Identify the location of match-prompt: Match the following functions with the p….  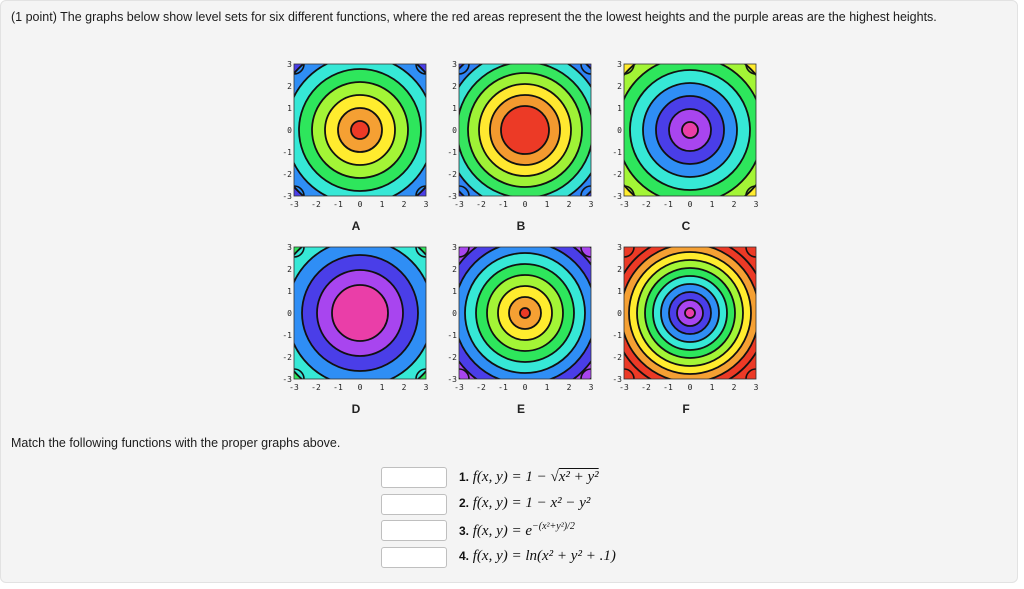
(176, 443).